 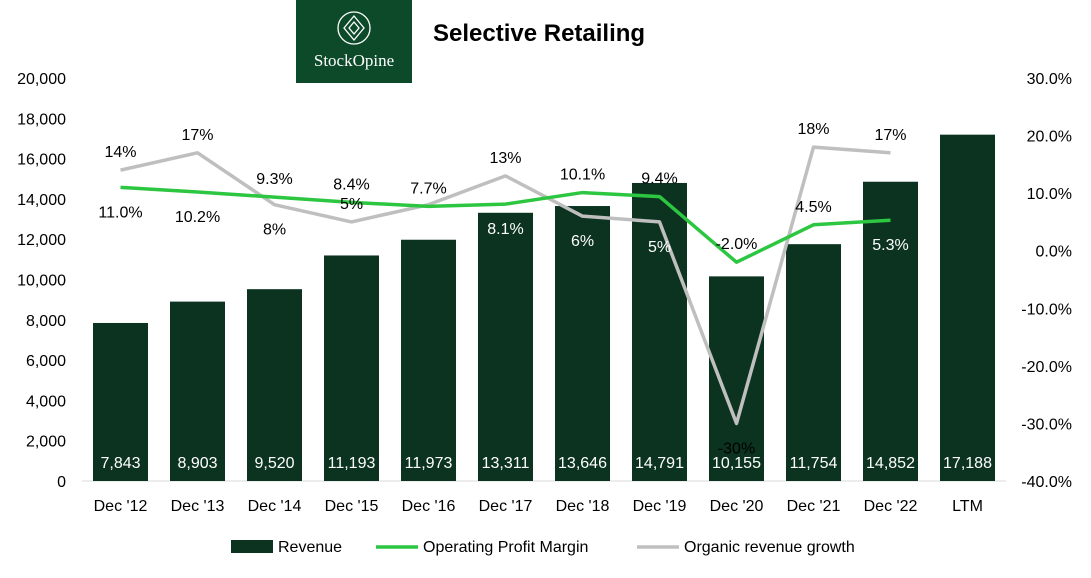 What do you see at coordinates (582, 175) in the screenshot?
I see `operating-margin-data-label: 10.1%` at bounding box center [582, 175].